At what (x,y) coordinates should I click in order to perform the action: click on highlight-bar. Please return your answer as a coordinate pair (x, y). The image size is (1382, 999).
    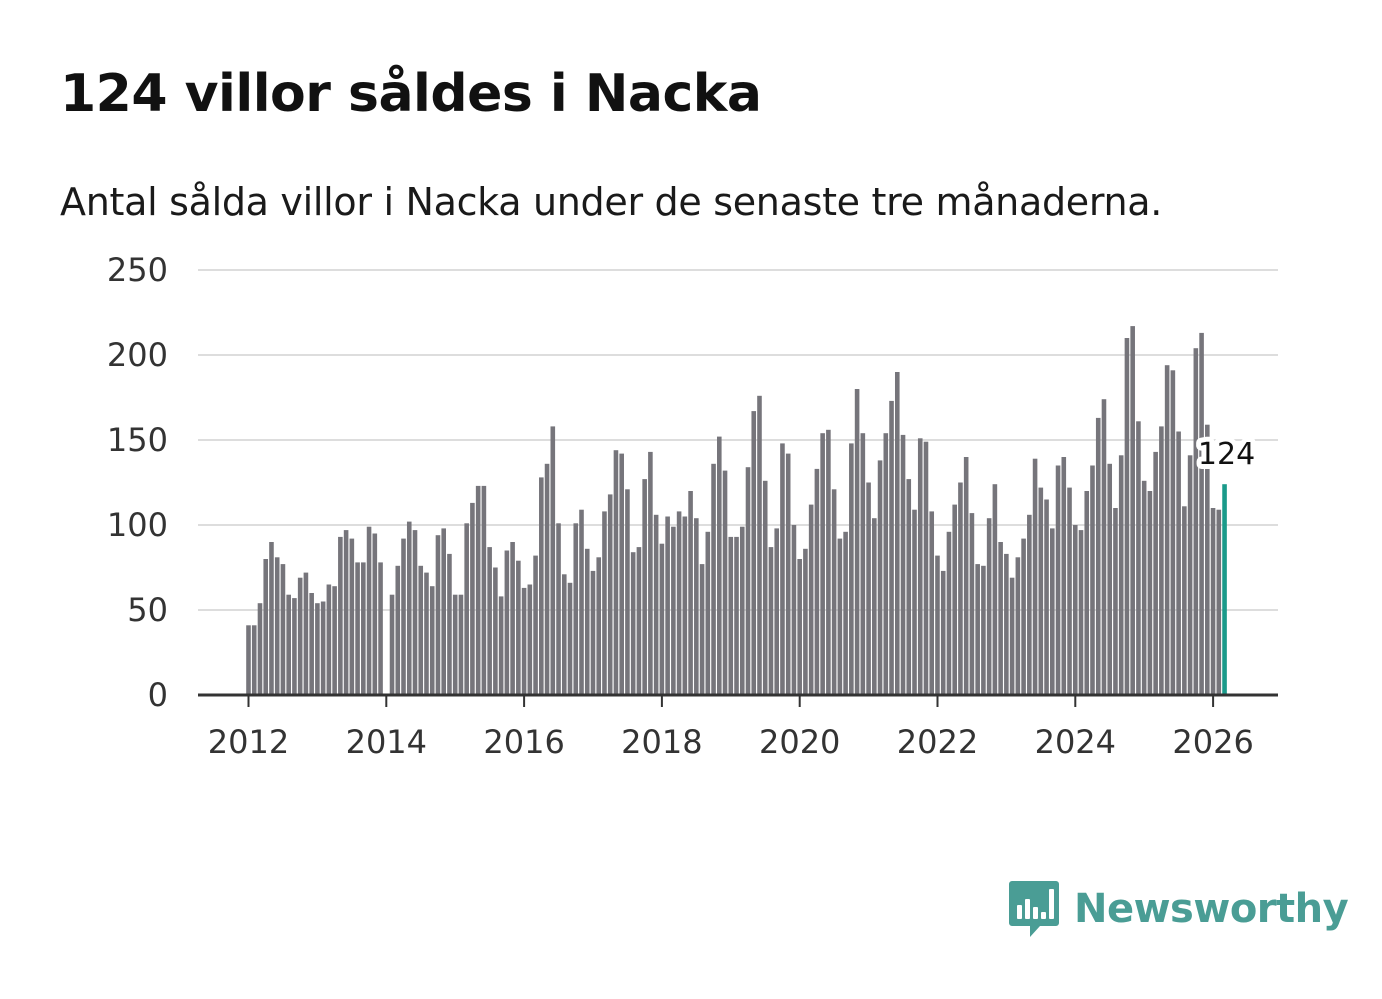
    Looking at the image, I should click on (1224, 589).